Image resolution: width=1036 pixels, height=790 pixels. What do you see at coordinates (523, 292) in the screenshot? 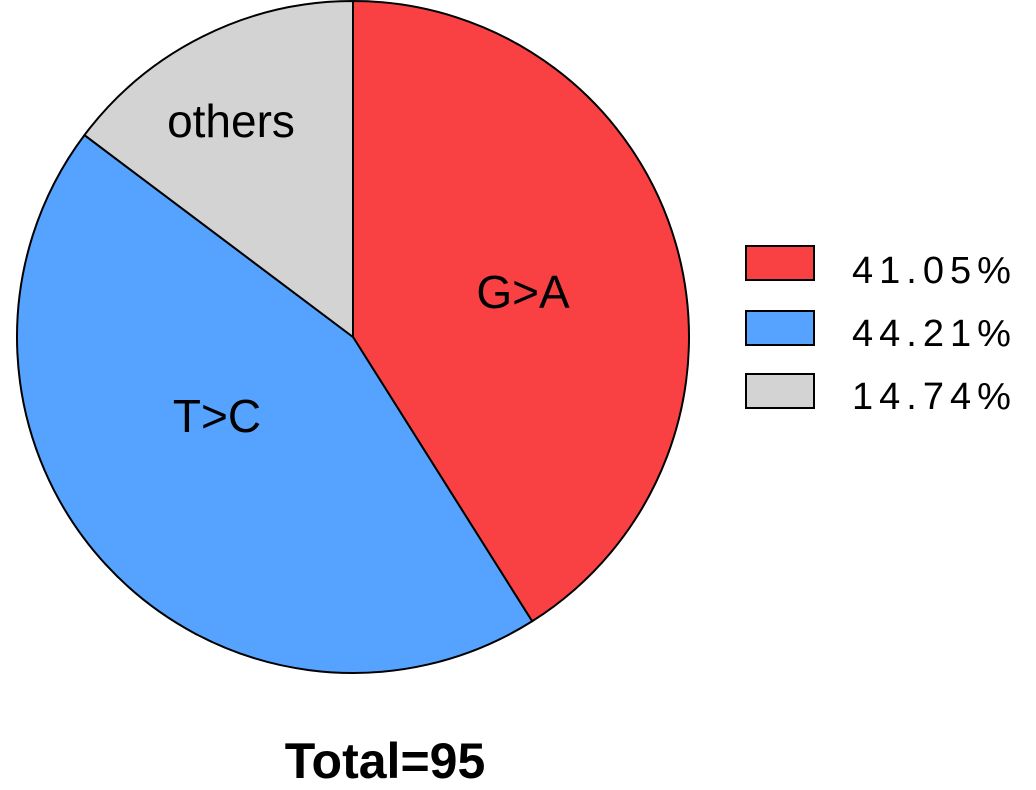
I see `slice-label-g-a: G>A` at bounding box center [523, 292].